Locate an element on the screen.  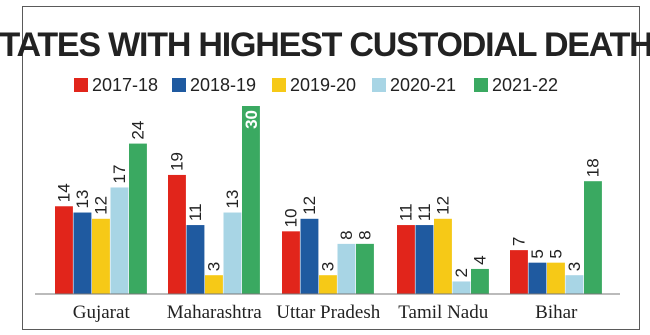
legend-label-2017-18: 2017-18 is located at coordinates (125, 85).